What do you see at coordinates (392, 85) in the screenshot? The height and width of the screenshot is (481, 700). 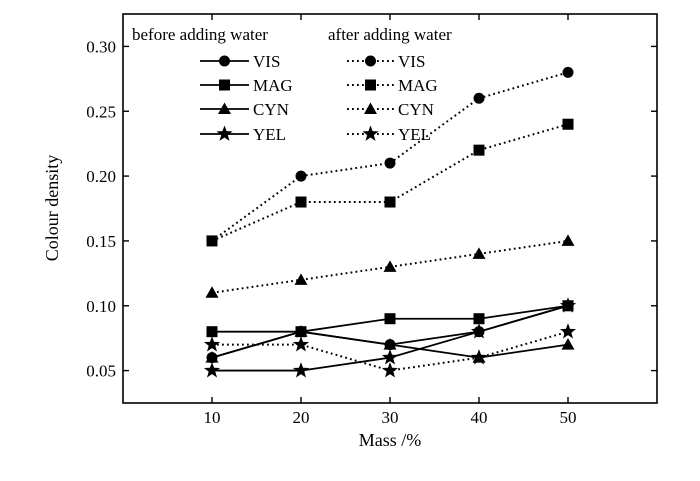 I see `legend-entry-mag-after: MAG` at bounding box center [392, 85].